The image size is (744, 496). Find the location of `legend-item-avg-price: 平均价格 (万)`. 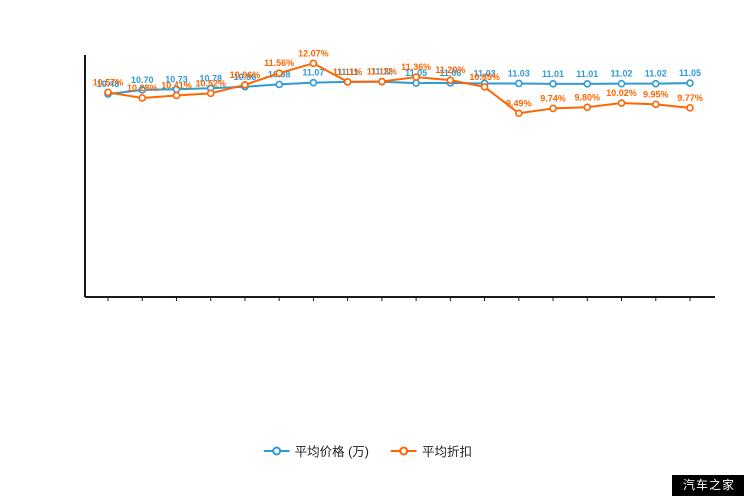

legend-item-avg-price: 平均价格 (万) is located at coordinates (316, 450).